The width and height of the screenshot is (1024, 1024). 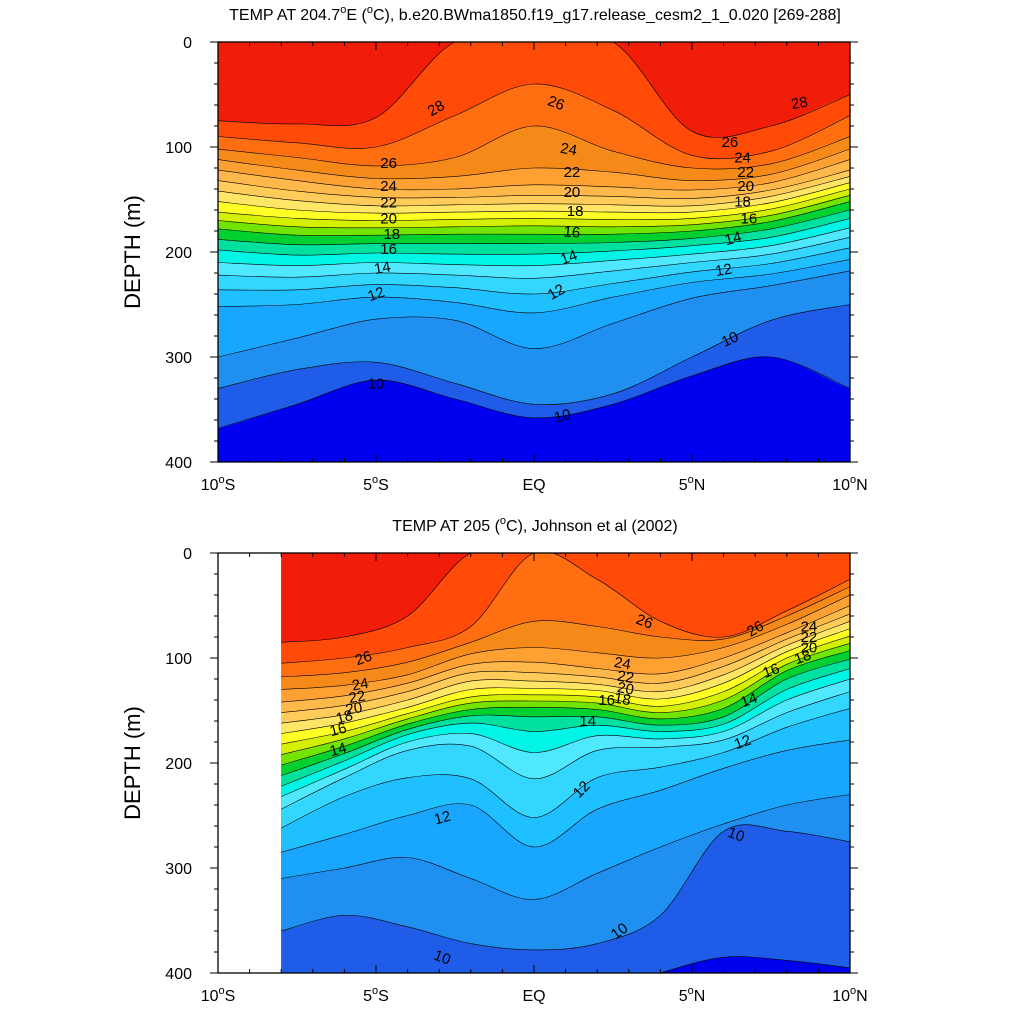 What do you see at coordinates (436, 108) in the screenshot?
I see `contour-label: 28` at bounding box center [436, 108].